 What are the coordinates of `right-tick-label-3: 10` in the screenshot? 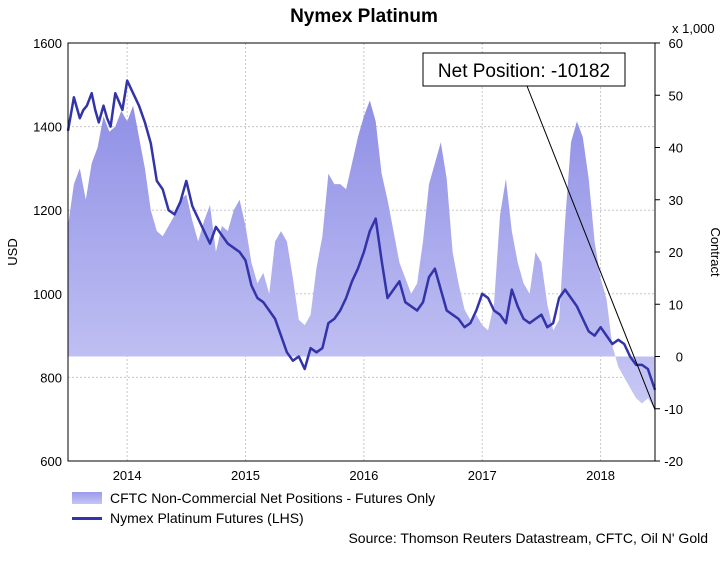 It's located at (676, 304).